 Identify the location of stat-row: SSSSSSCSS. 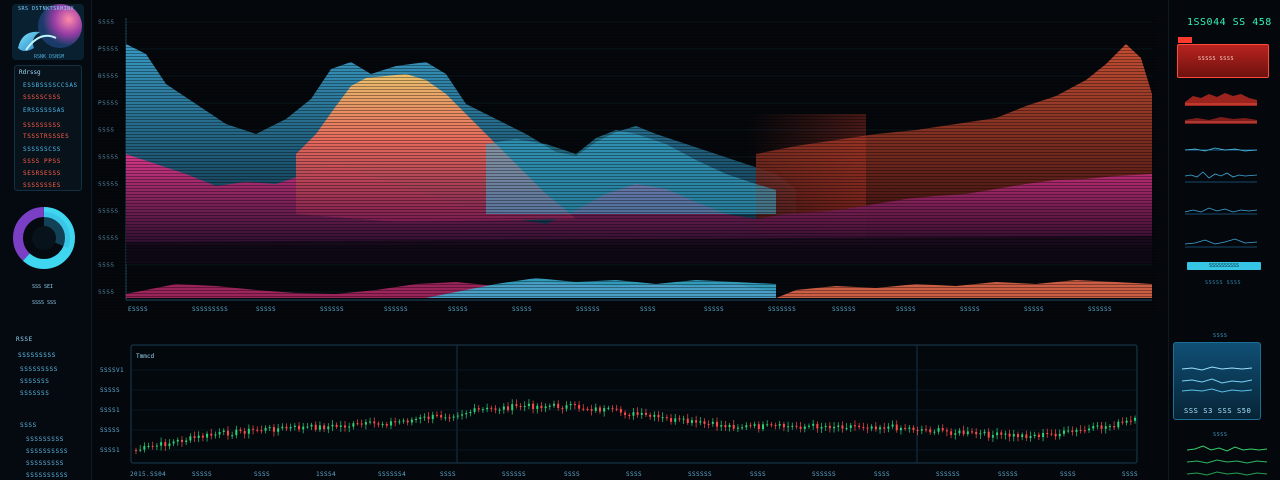
(42, 149).